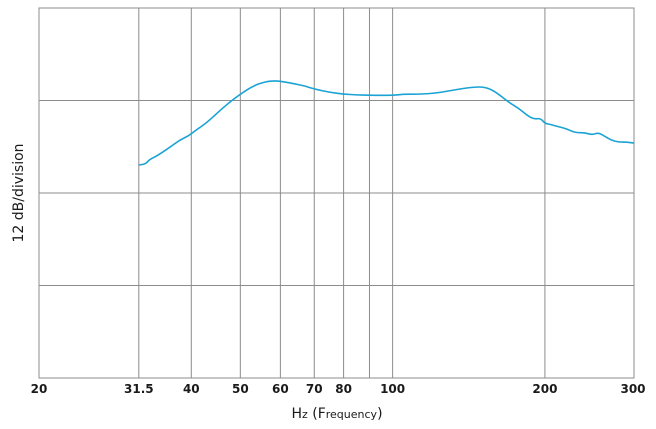  What do you see at coordinates (39, 389) in the screenshot?
I see `x-tick-label: 20` at bounding box center [39, 389].